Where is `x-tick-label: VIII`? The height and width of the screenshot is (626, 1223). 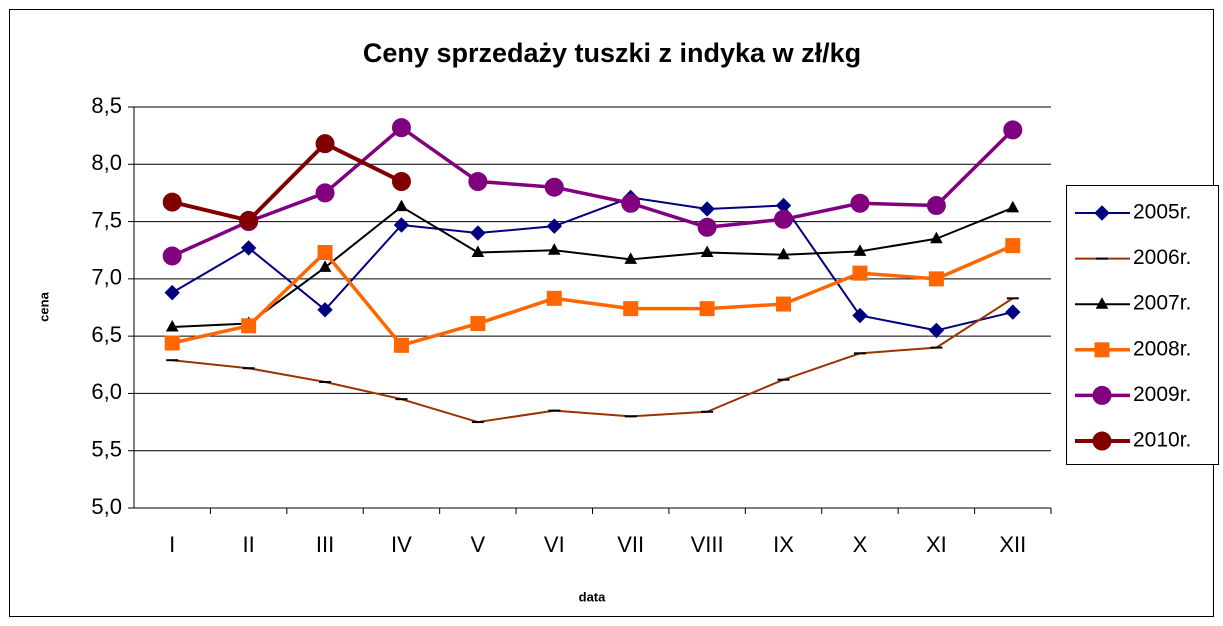
x-tick-label: VIII is located at coordinates (707, 544).